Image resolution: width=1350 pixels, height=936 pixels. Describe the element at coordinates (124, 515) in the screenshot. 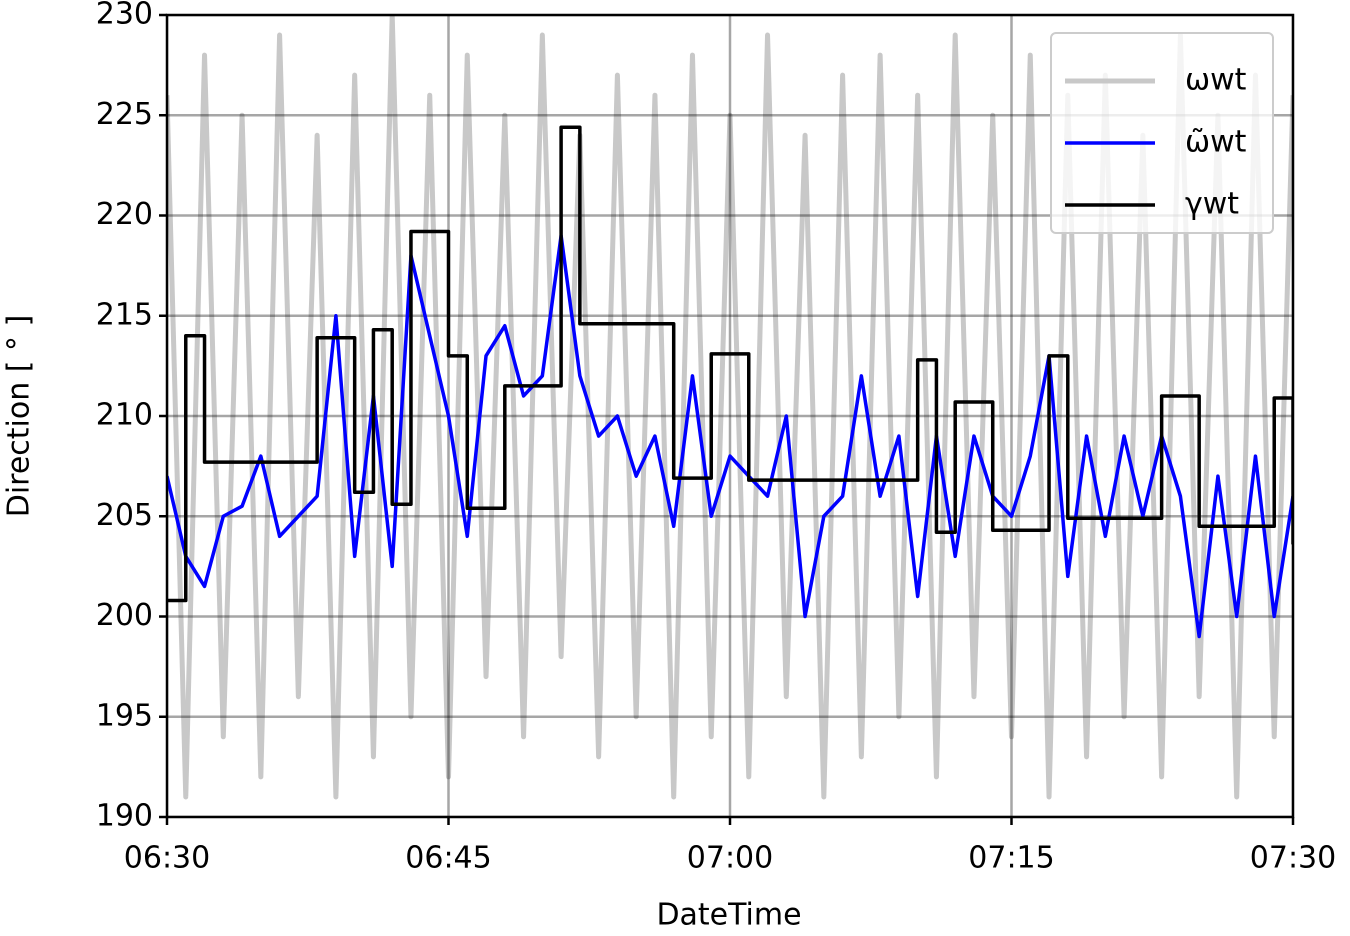

I see `y-tick-label: 205` at that location.